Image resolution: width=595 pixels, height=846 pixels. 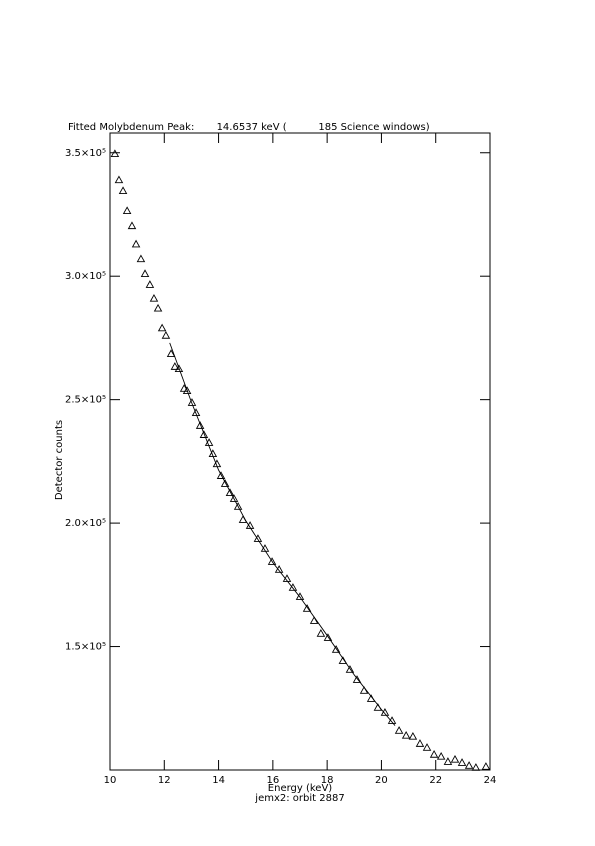 I want to click on y-tick-label: 1.5×10⁵, so click(x=85, y=647).